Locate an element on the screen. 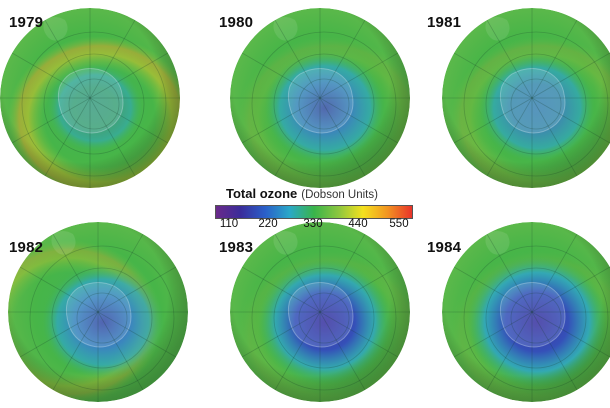 This screenshot has width=610, height=408. legend-ticks: 110 220 330 440 550 is located at coordinates (315, 228).